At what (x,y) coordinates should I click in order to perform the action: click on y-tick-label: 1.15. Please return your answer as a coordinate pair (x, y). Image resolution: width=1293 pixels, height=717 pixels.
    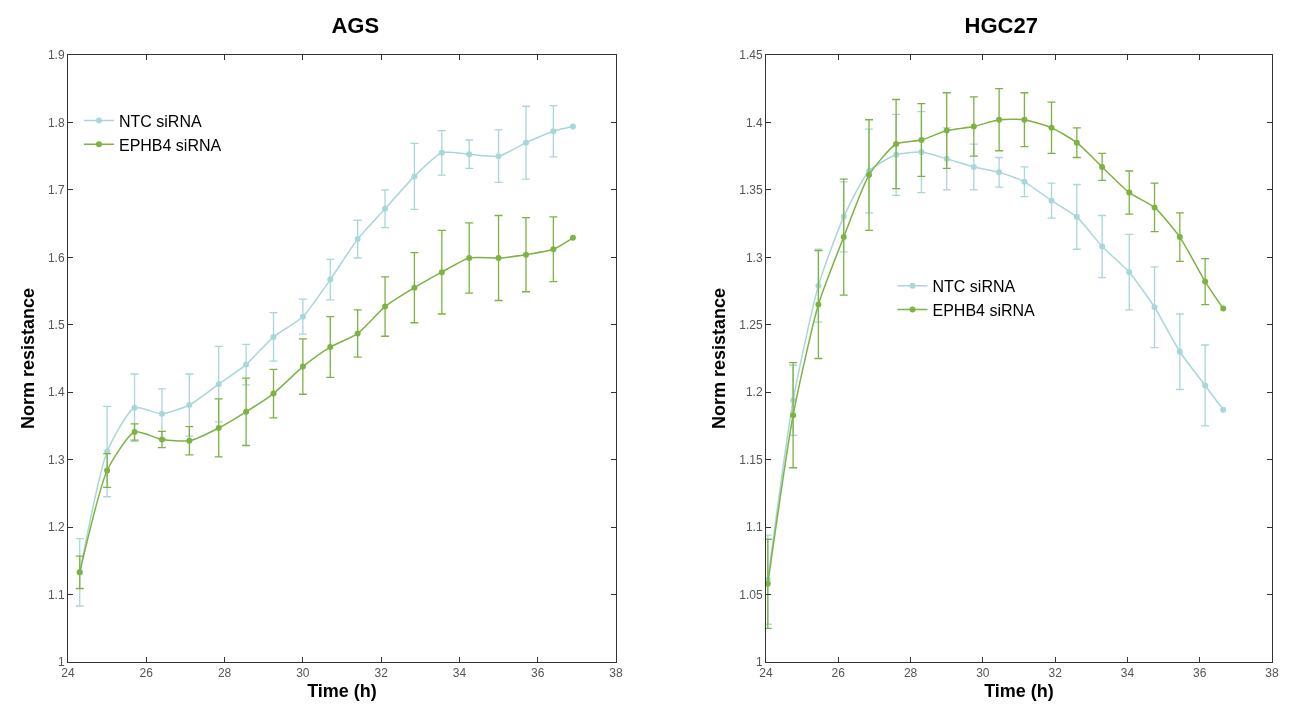
    Looking at the image, I should click on (751, 459).